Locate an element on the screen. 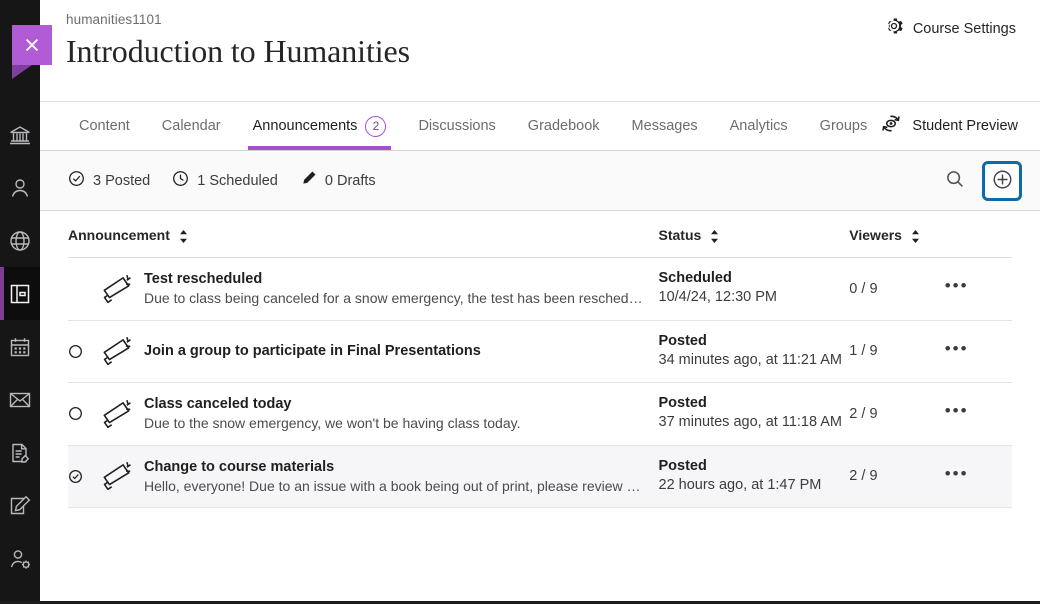 The image size is (1040, 604). tab-label: Analytics is located at coordinates (758, 126).